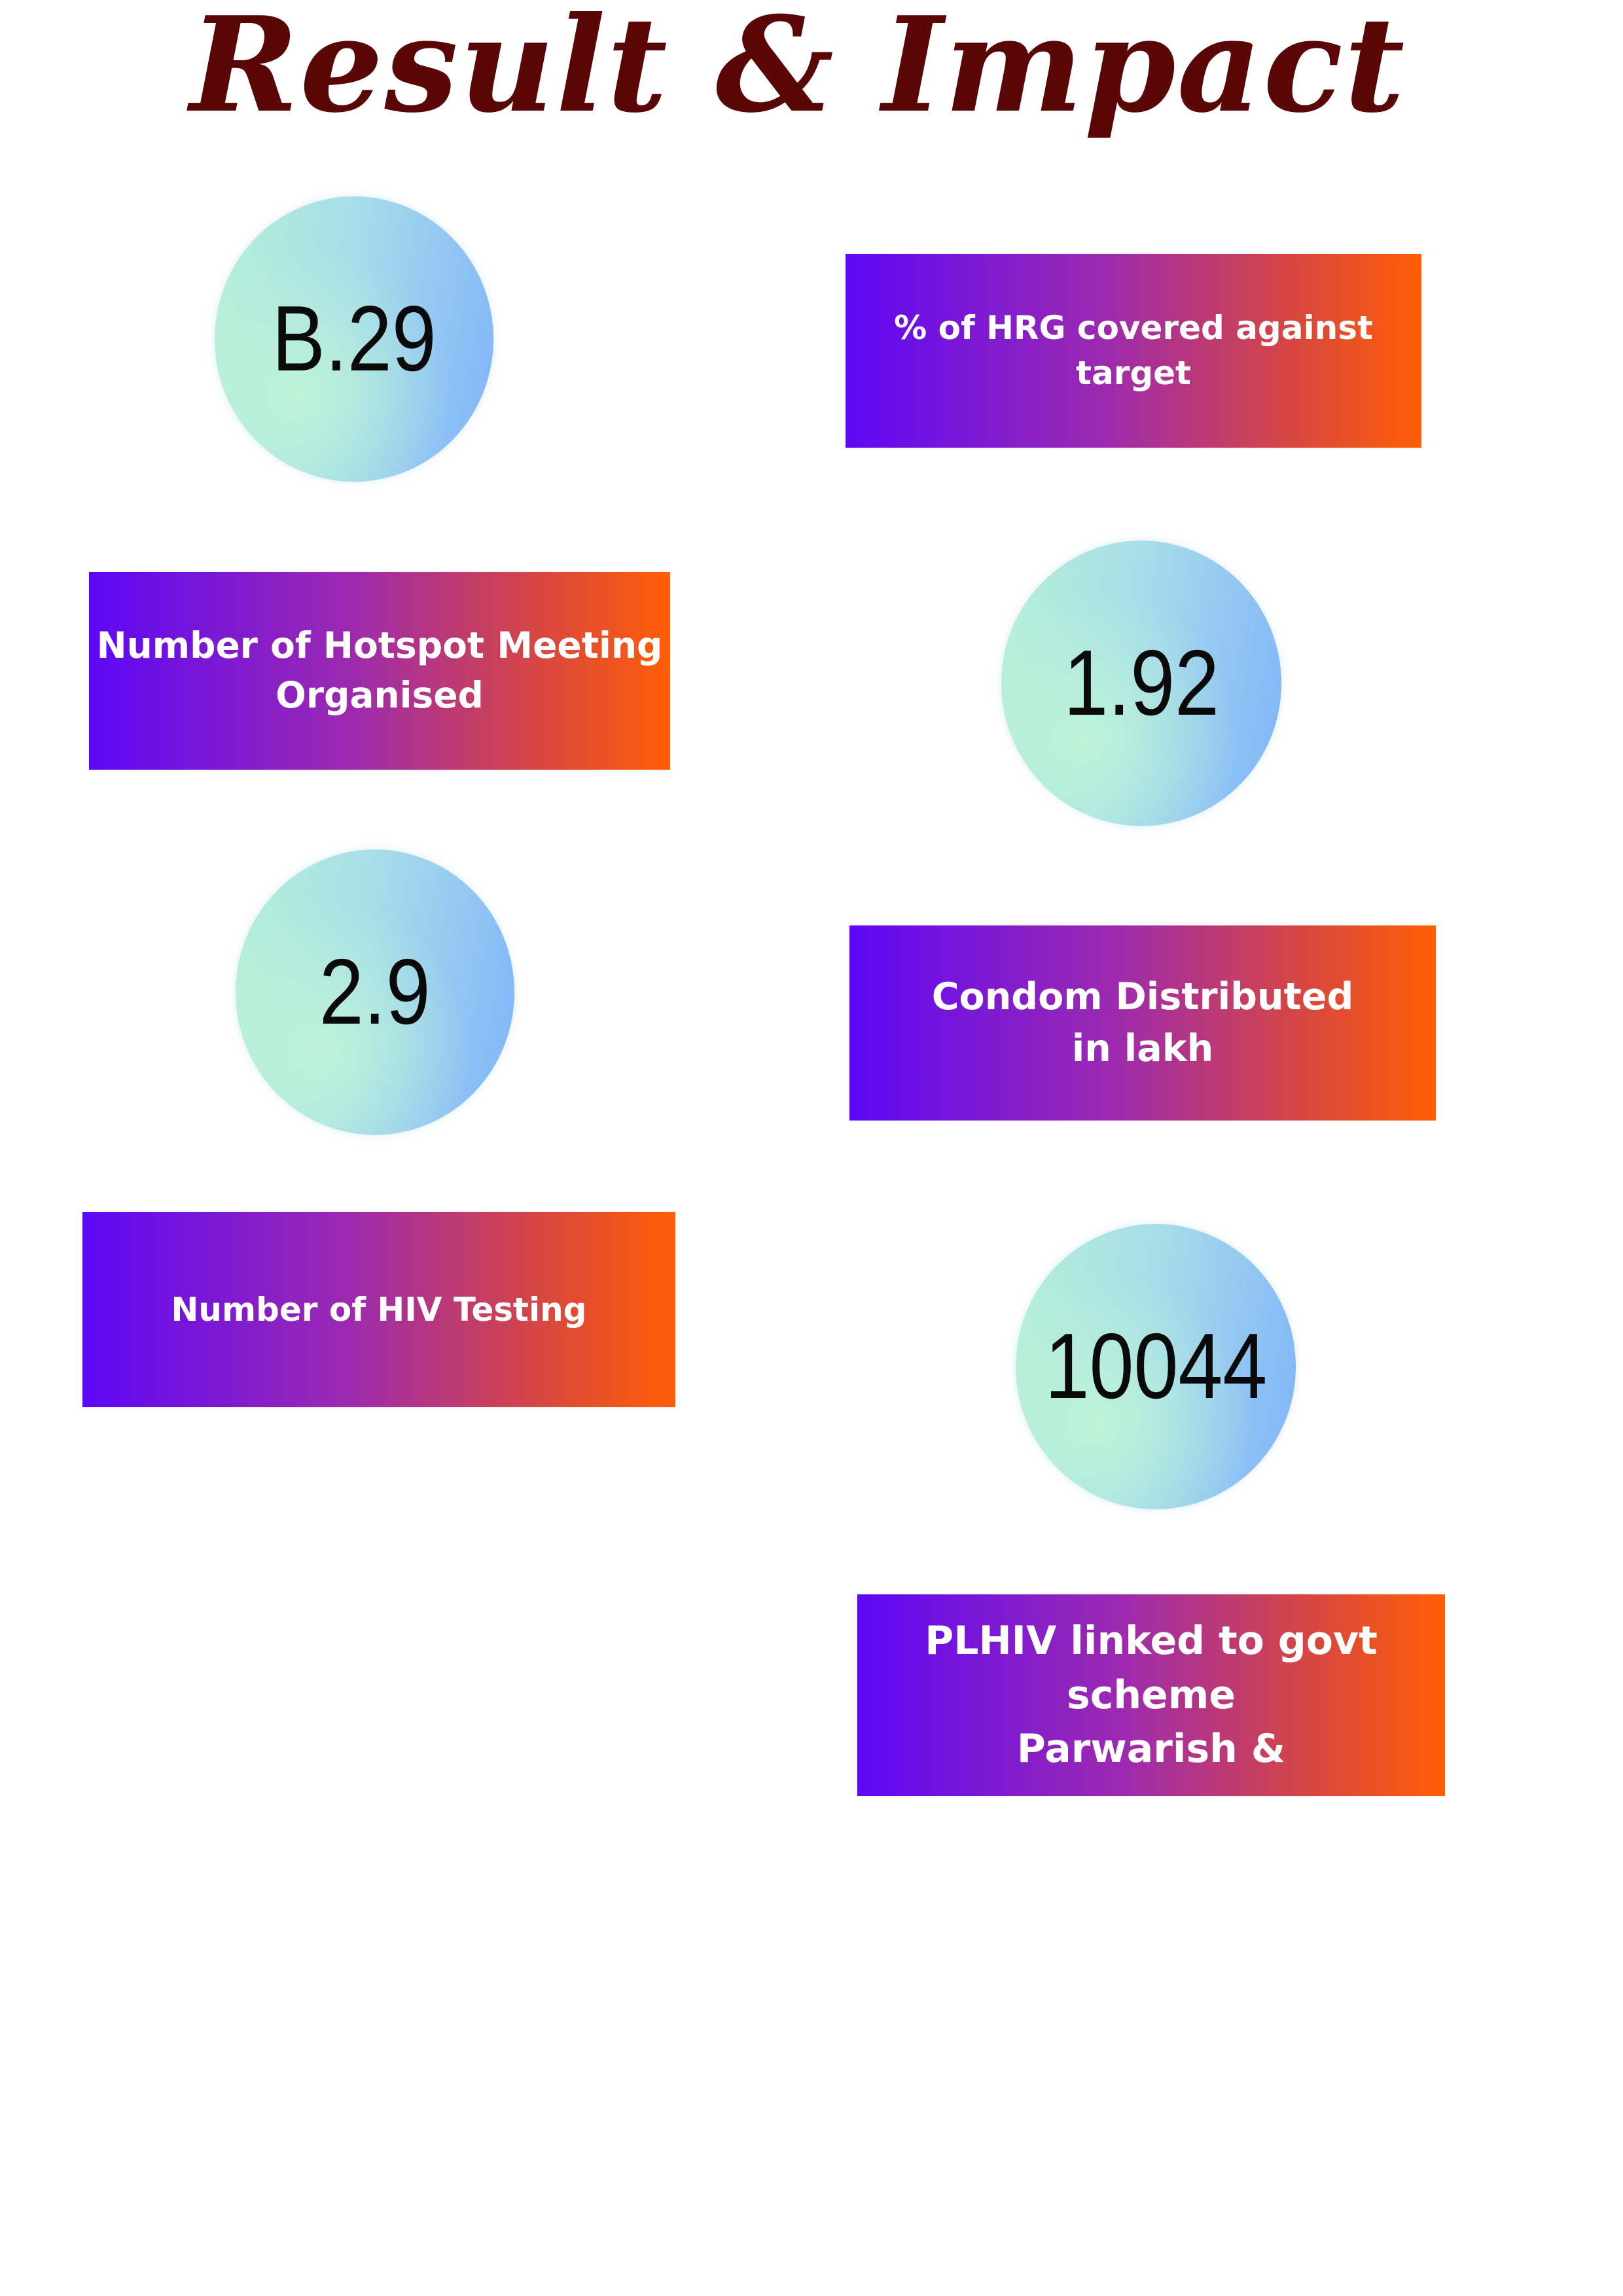 The image size is (1623, 2296). I want to click on box-label: PLHIV linked to govt scheme Parwarish &, so click(1151, 1694).